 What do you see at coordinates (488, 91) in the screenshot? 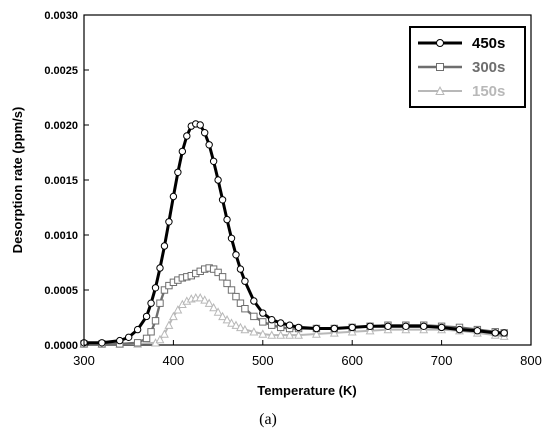
I see `legend-label-150s: 150s` at bounding box center [488, 91].